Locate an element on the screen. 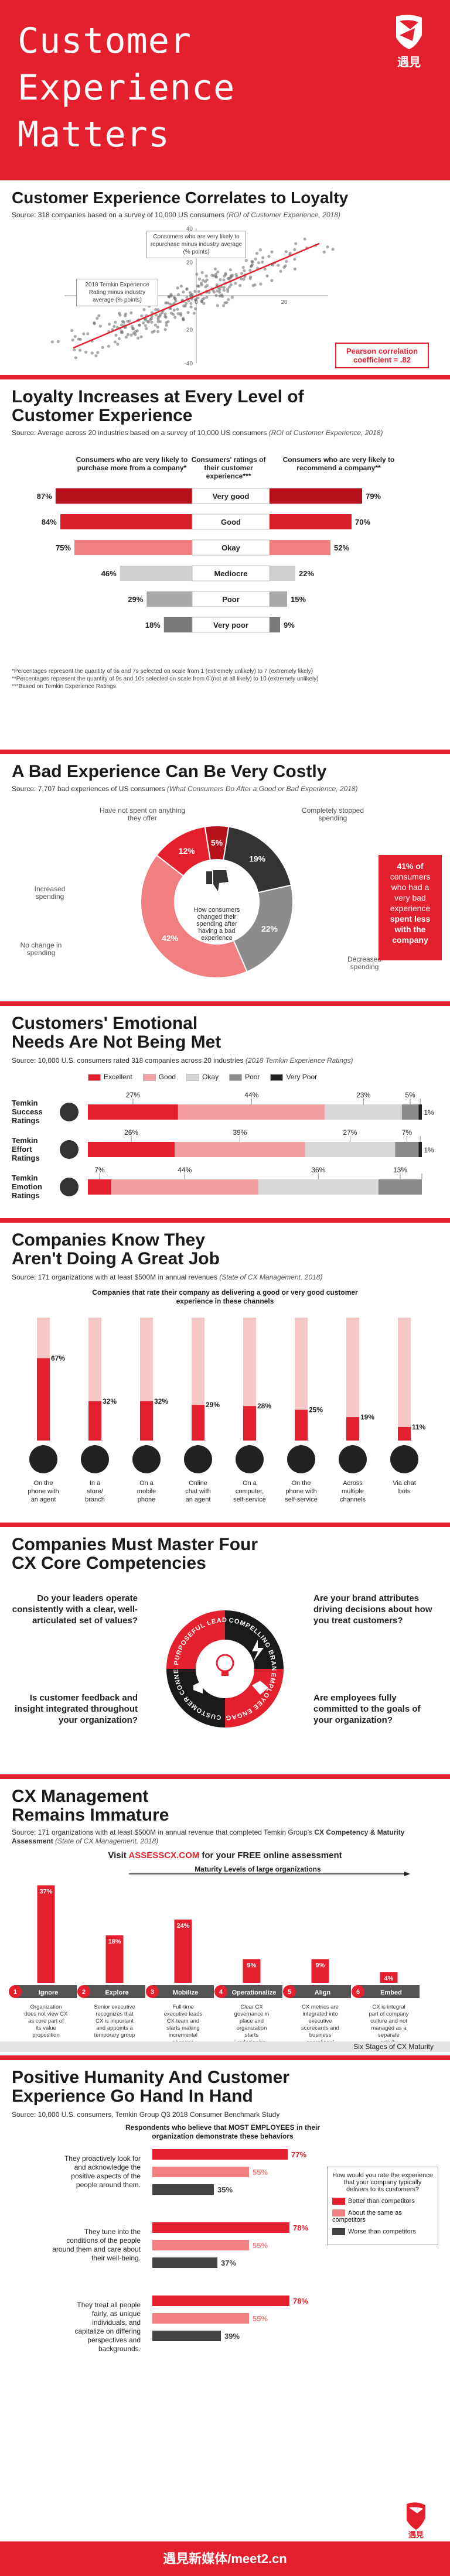 This screenshot has width=450, height=2576. legend-item: Poor is located at coordinates (245, 1077).